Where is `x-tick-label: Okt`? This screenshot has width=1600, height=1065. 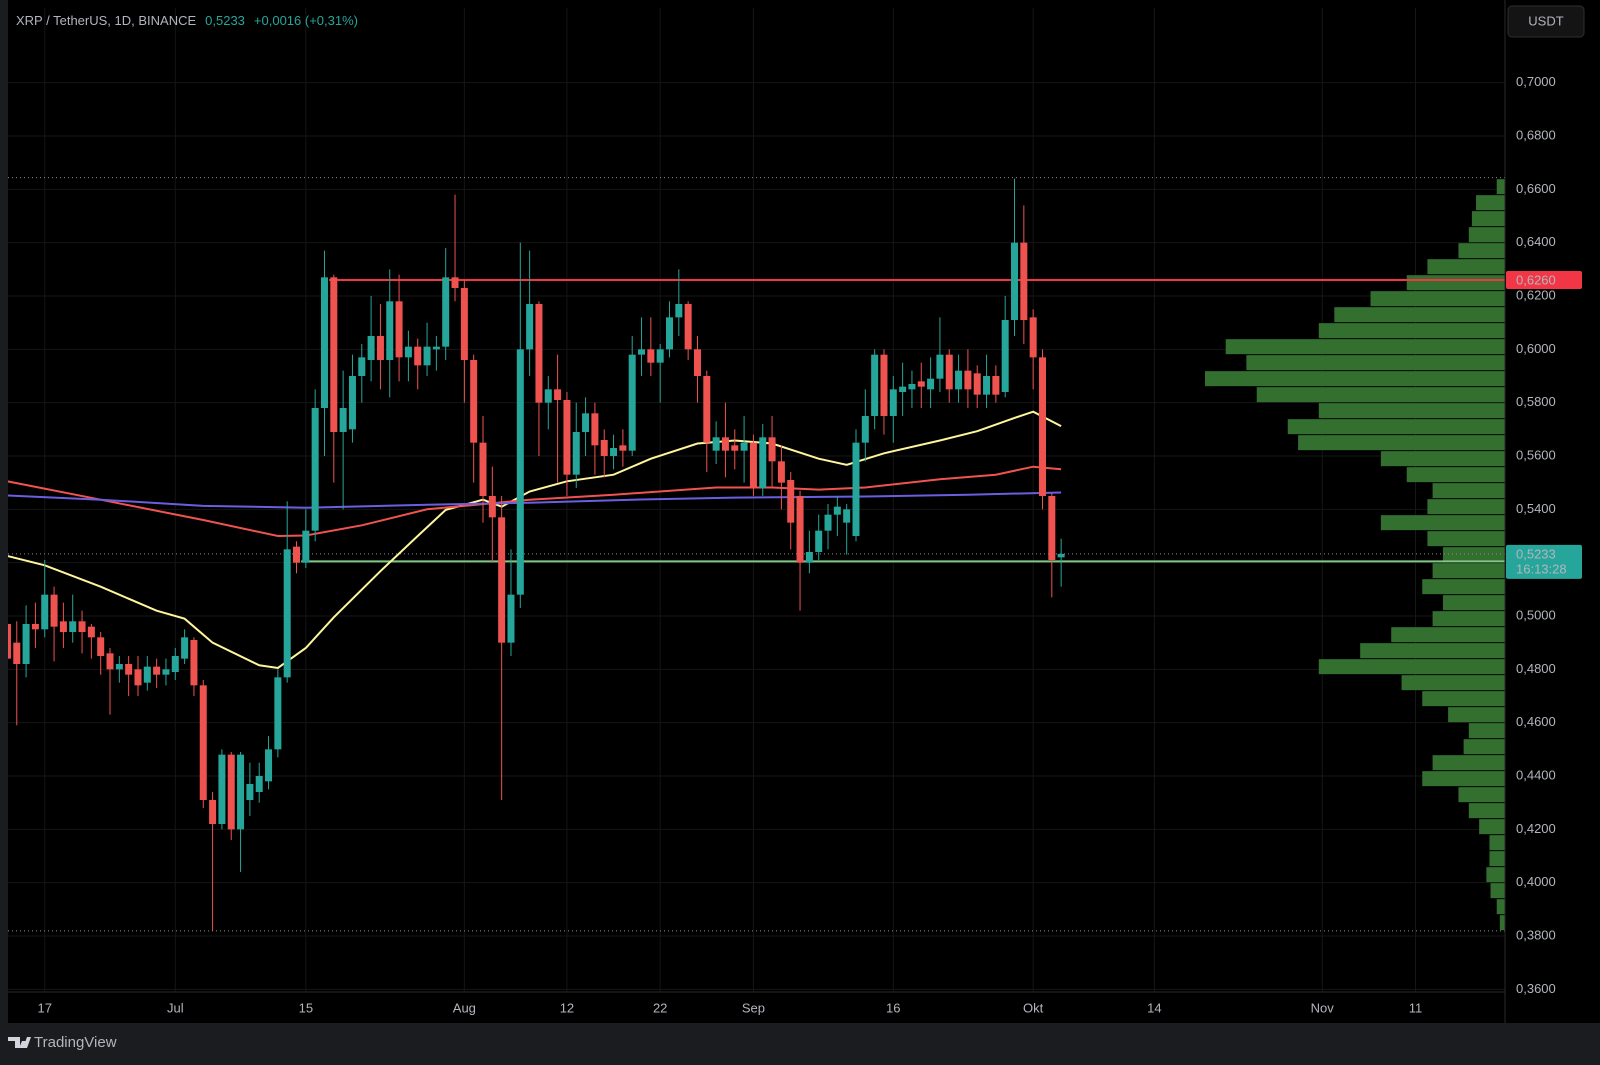 x-tick-label: Okt is located at coordinates (1033, 1007).